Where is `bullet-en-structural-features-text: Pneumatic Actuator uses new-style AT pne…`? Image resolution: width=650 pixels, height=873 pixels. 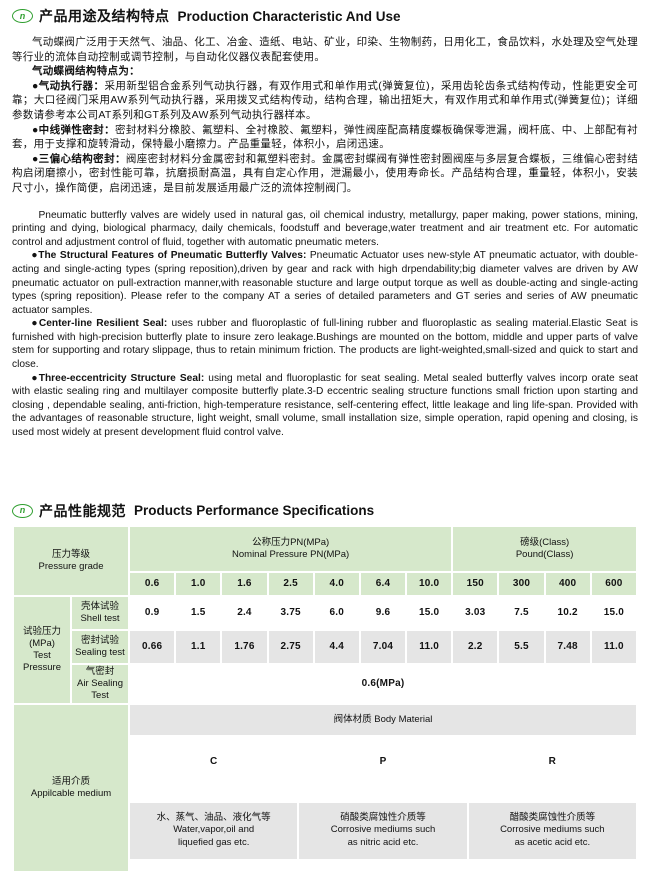 bullet-en-structural-features-text: Pneumatic Actuator uses new-style AT pne… is located at coordinates (325, 283).